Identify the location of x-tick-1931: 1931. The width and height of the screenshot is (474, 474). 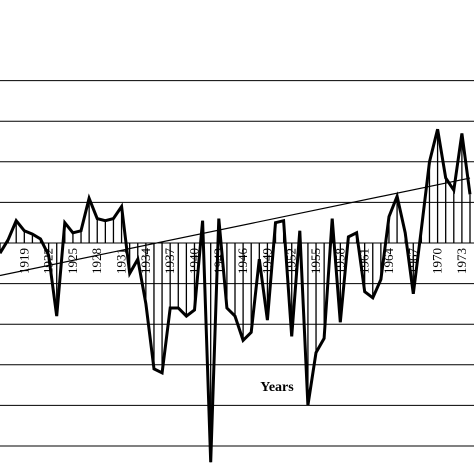
(121, 261).